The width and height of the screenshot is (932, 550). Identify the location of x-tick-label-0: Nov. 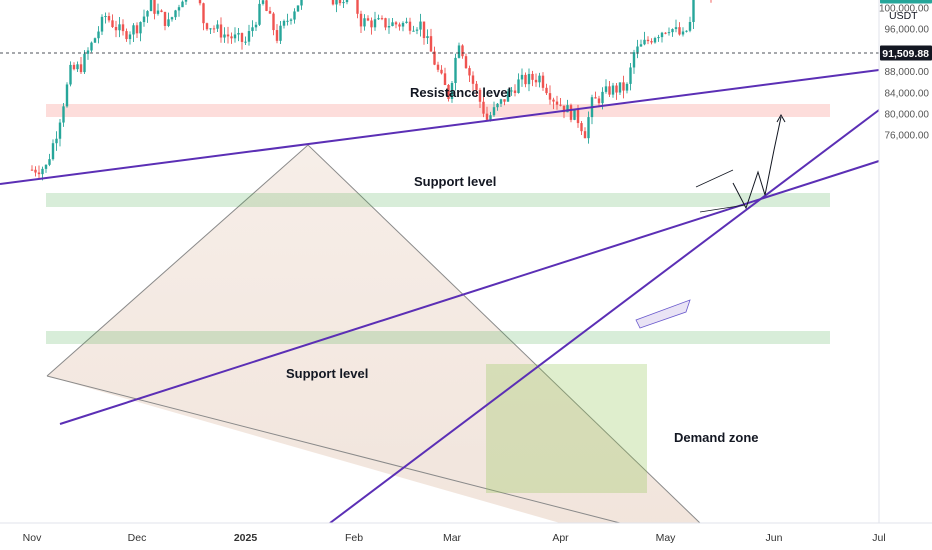
(32, 538).